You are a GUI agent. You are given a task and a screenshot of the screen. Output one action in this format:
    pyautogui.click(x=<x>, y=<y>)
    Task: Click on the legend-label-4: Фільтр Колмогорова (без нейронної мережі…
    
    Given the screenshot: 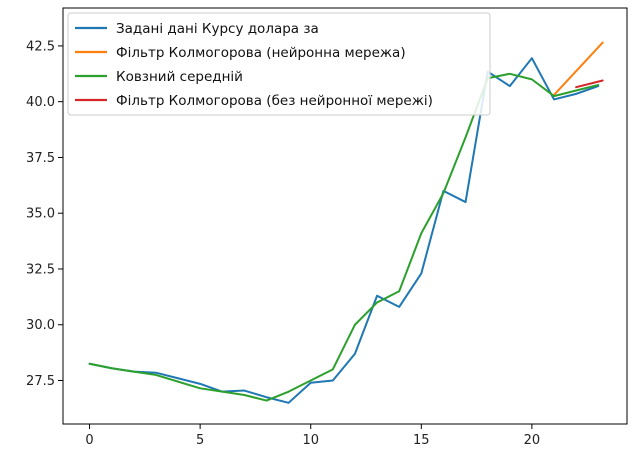 What is the action you would take?
    pyautogui.click(x=274, y=101)
    